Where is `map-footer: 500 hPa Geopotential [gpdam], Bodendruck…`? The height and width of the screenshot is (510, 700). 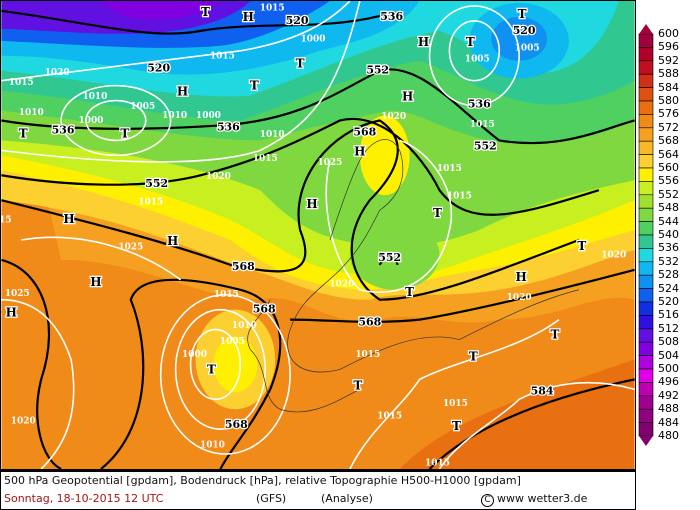 map-footer: 500 hPa Geopotential [gpdam], Bodendruck… is located at coordinates (318, 490).